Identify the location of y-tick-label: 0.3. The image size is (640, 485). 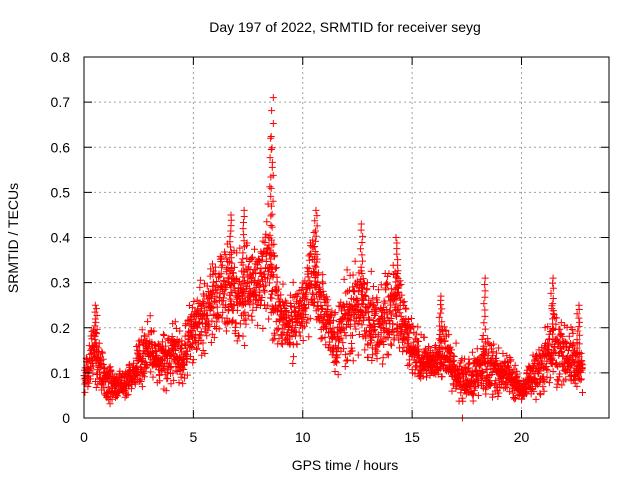
(61, 283).